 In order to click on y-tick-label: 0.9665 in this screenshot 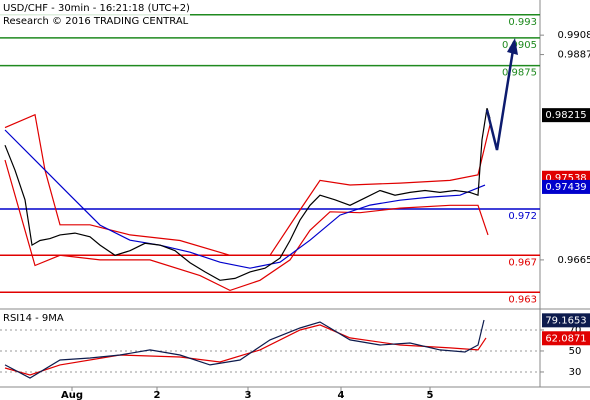, I will do `click(574, 260)`.